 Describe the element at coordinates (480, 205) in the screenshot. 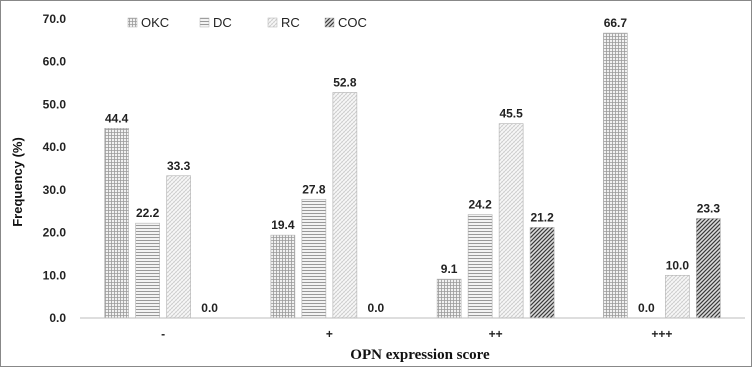

I see `data-label: 24.2` at that location.